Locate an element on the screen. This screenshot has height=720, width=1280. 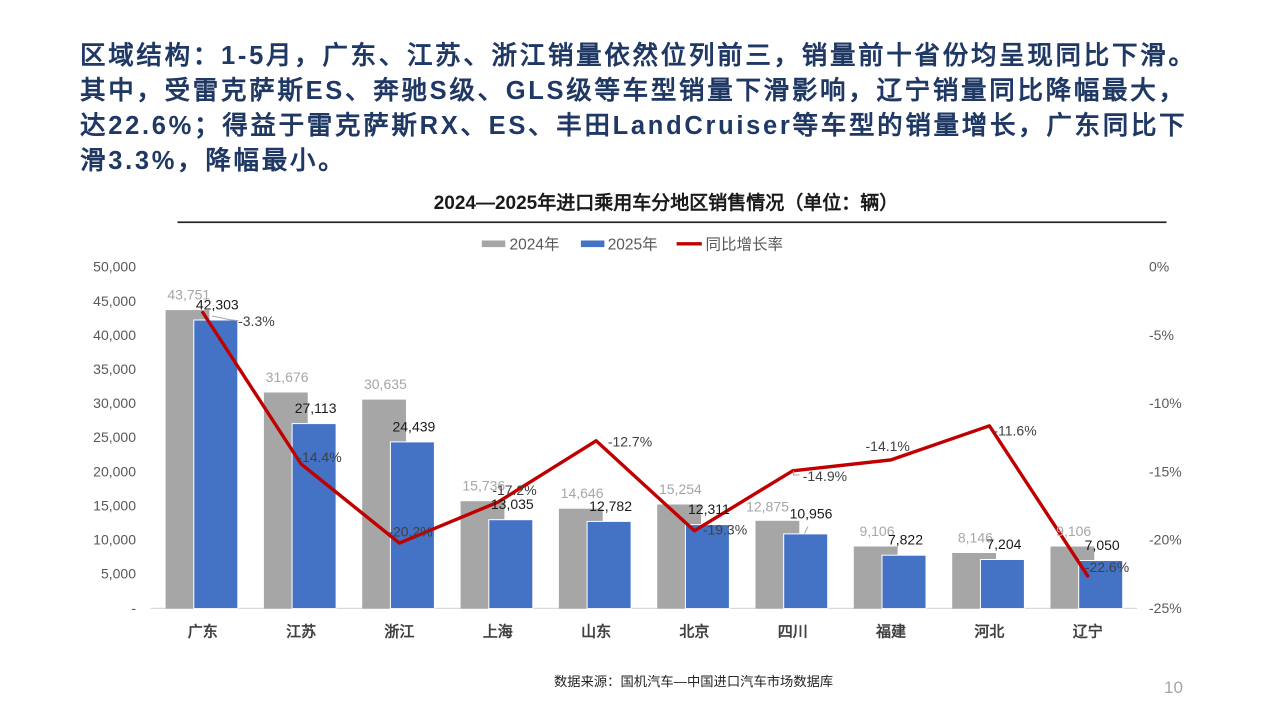
svg-text: 14,646 is located at coordinates (582, 493).